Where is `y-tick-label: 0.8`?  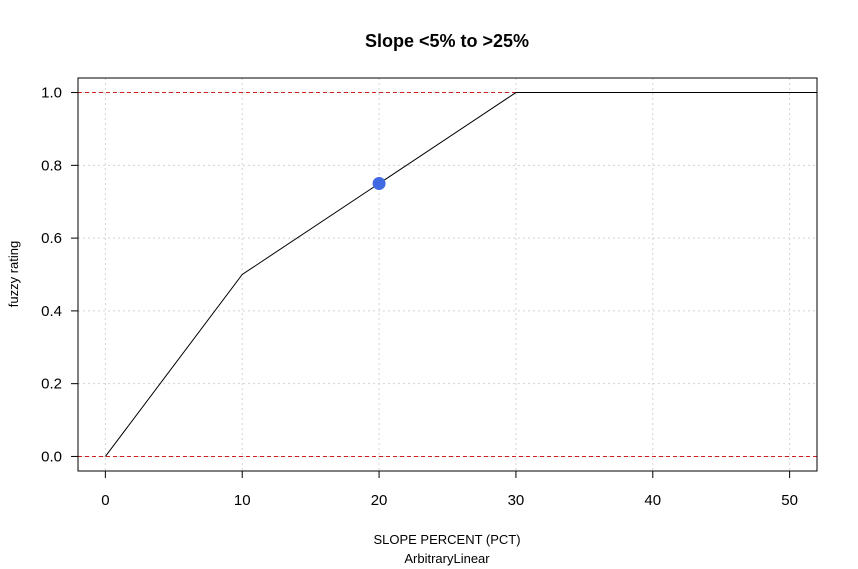 y-tick-label: 0.8 is located at coordinates (51, 165).